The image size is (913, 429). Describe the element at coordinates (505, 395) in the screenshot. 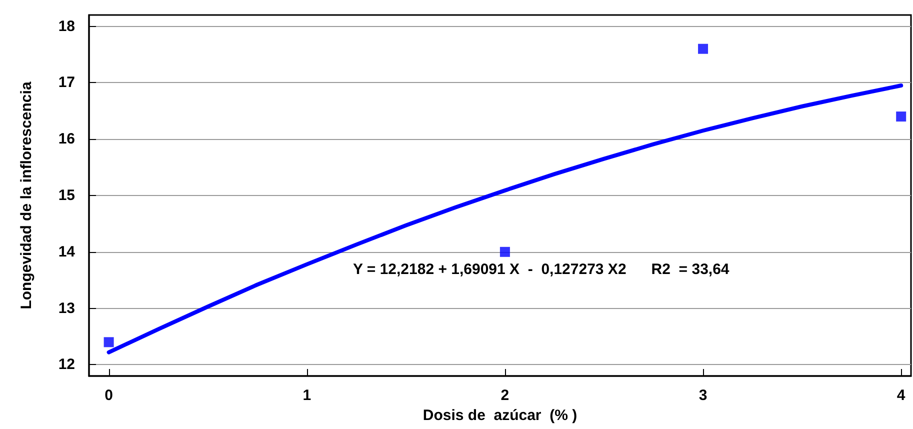

I see `x-tick-label: 2` at that location.